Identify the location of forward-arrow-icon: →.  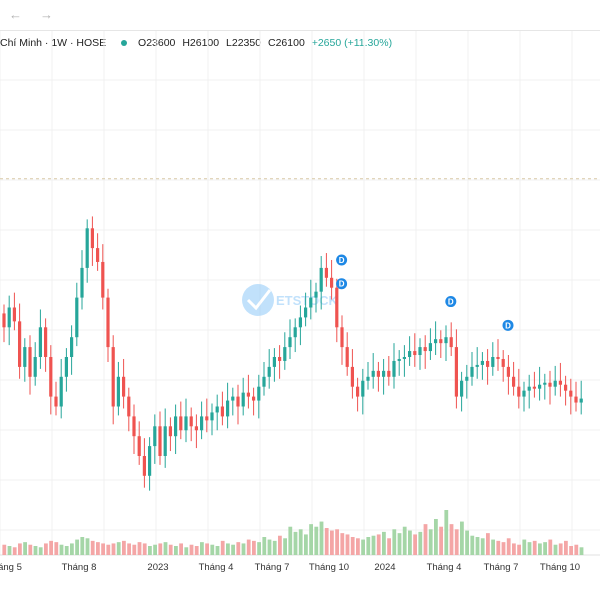
(46, 14).